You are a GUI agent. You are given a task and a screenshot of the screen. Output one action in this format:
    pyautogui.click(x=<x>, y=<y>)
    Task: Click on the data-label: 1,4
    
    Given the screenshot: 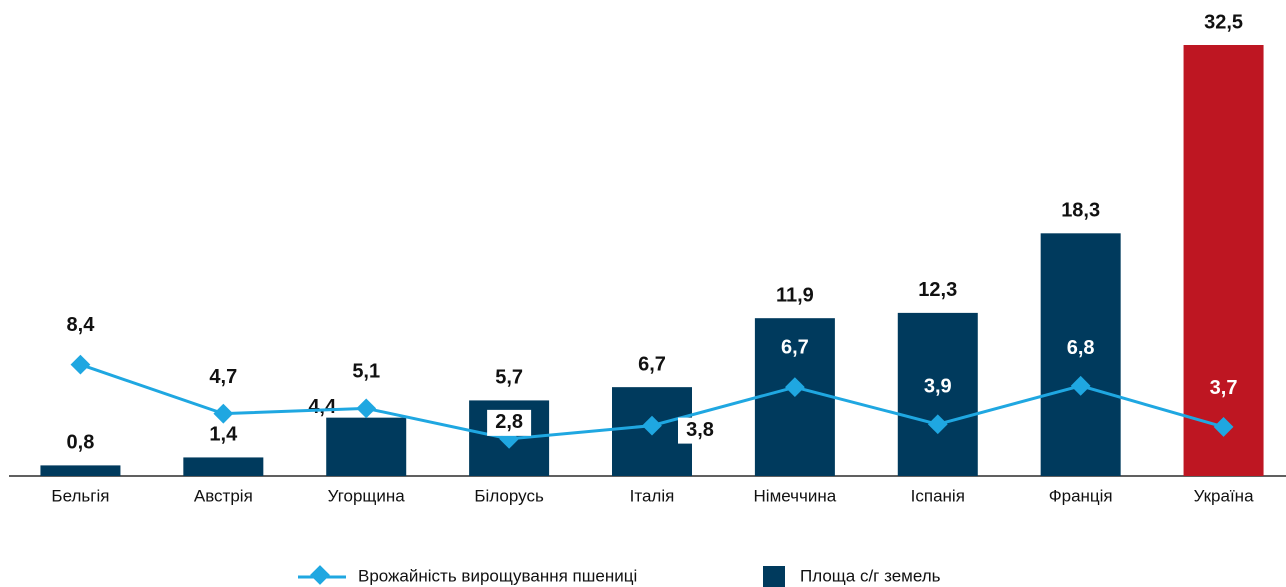 What is the action you would take?
    pyautogui.click(x=223, y=435)
    